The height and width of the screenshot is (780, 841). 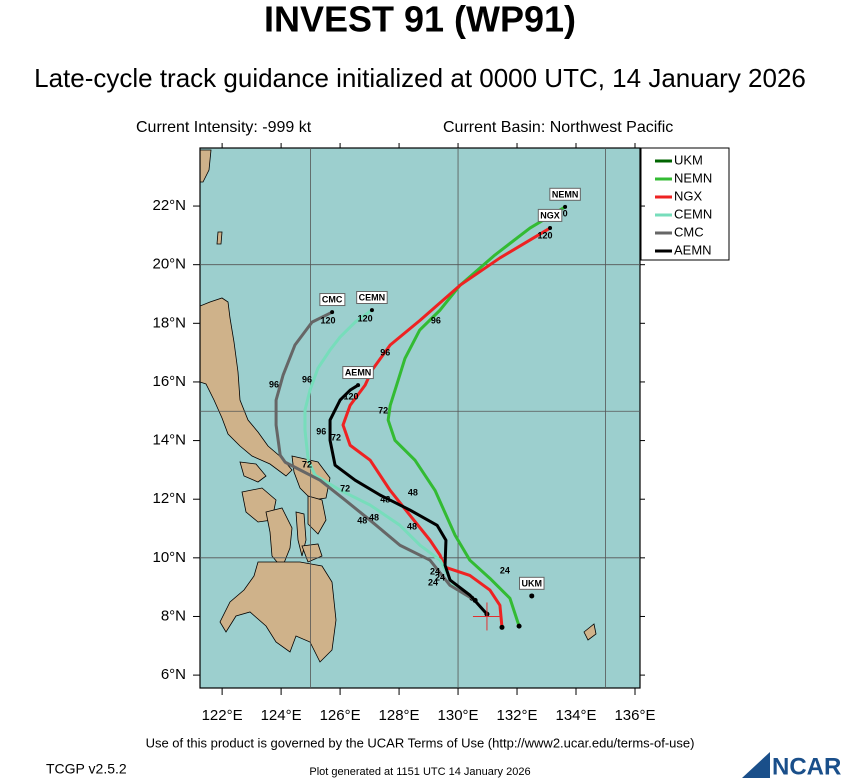 I want to click on logo-mark, so click(x=756, y=765).